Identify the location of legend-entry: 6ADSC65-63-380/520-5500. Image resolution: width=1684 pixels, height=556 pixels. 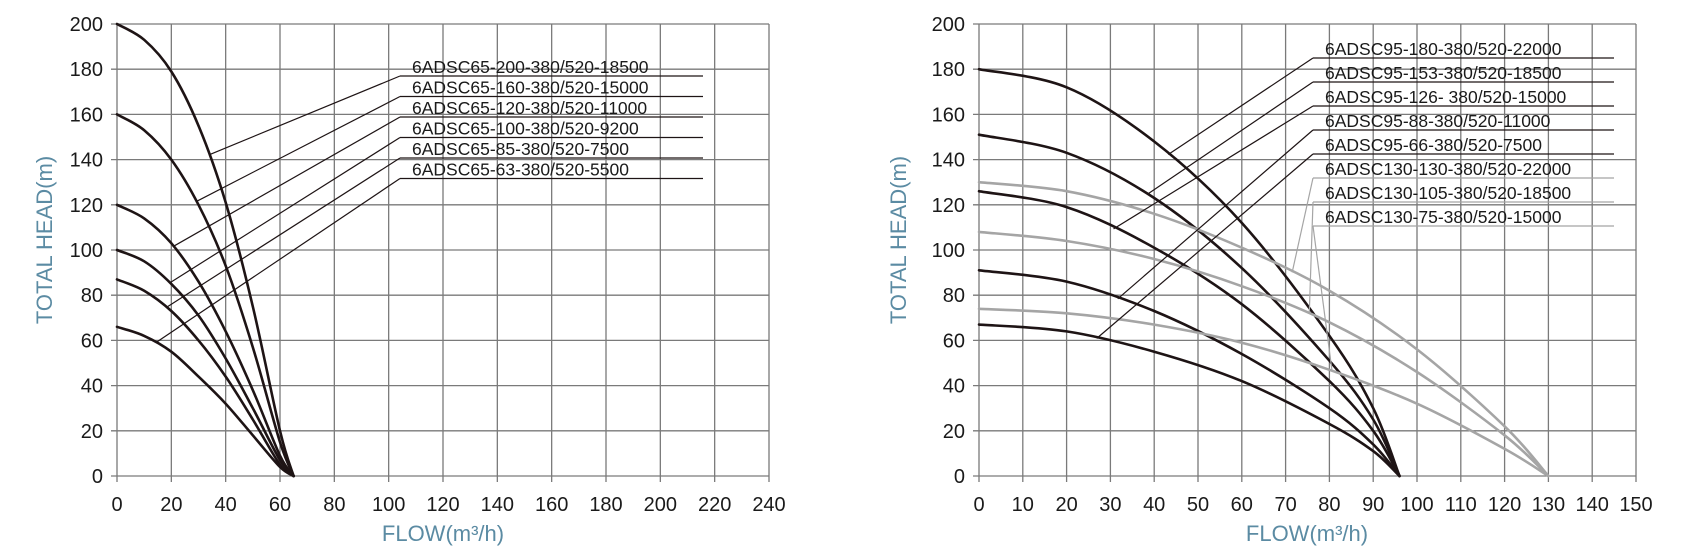
(520, 170).